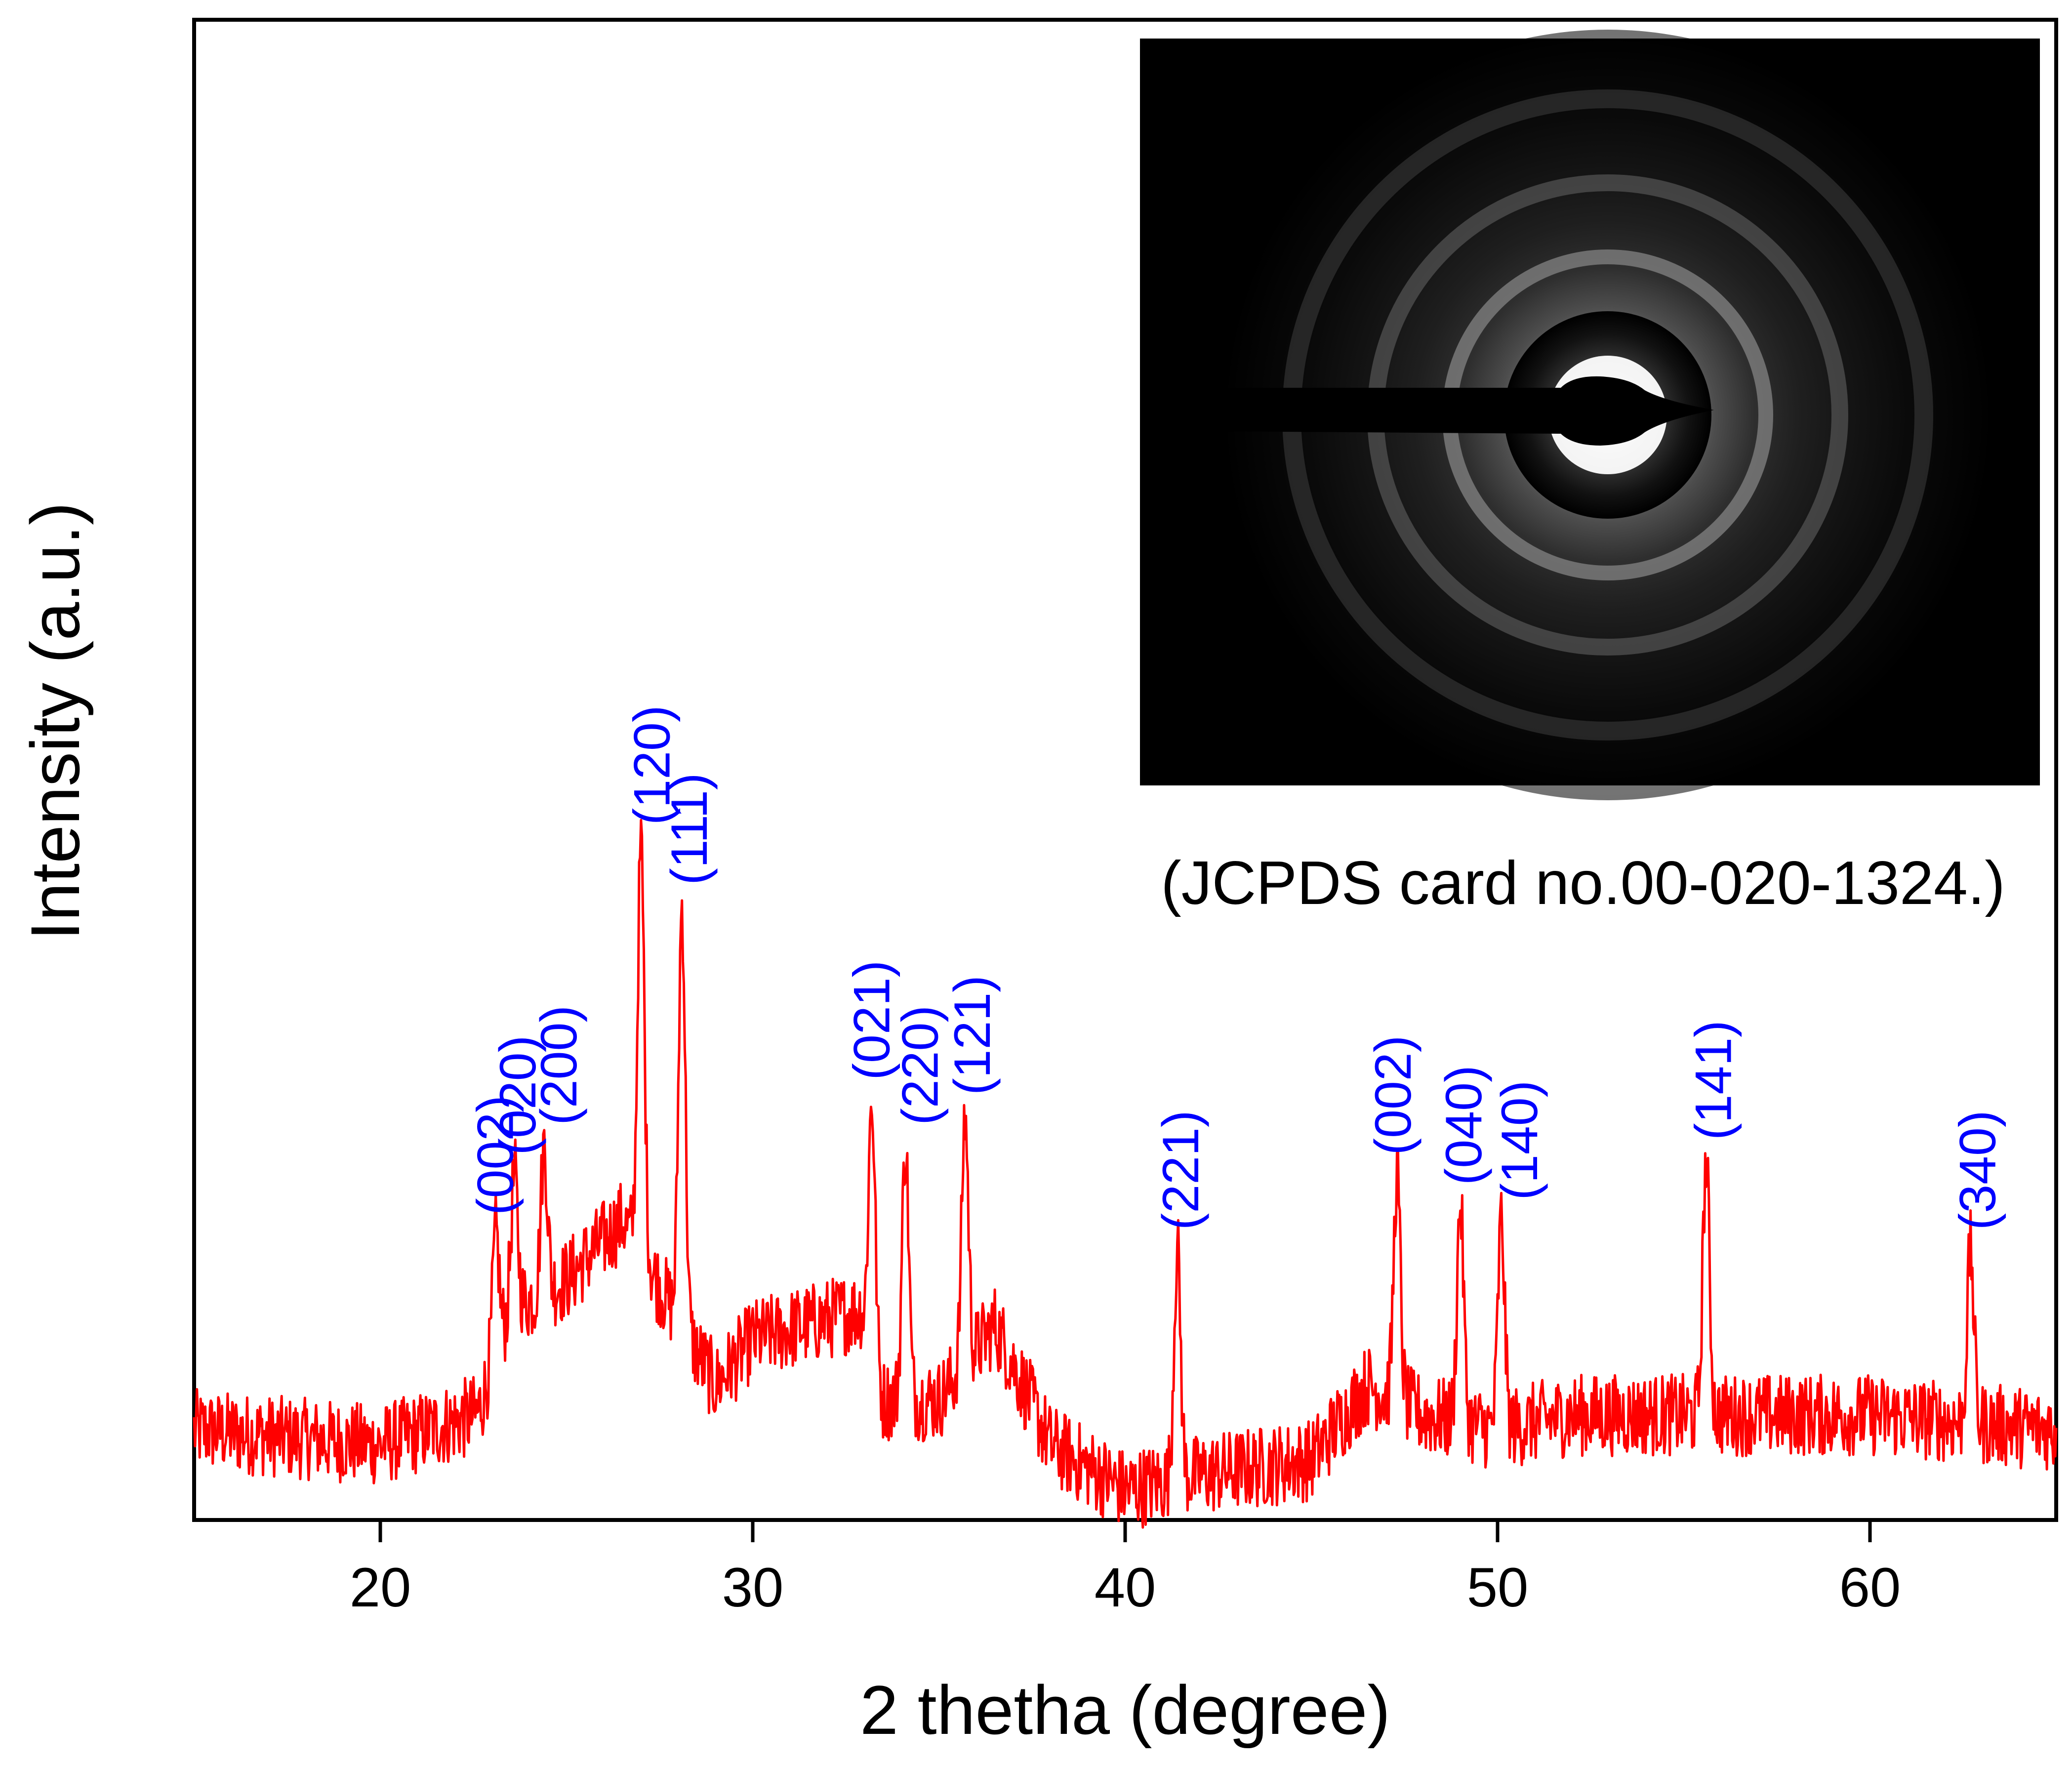 The height and width of the screenshot is (1765, 2072). What do you see at coordinates (1519, 1140) in the screenshot?
I see `peak-label: (140)` at bounding box center [1519, 1140].